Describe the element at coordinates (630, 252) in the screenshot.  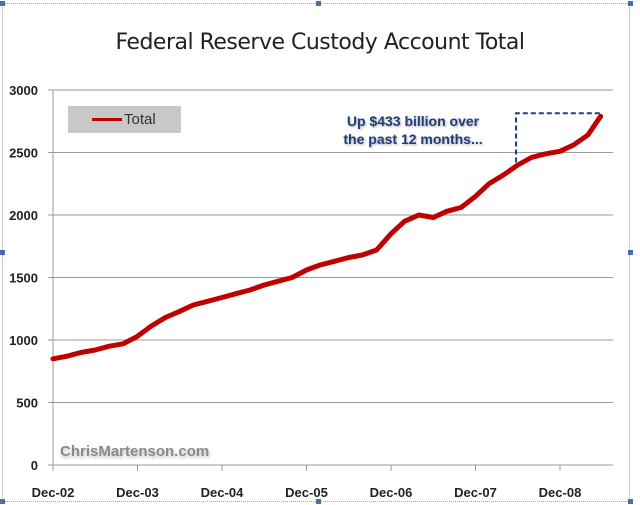
I see `resize-handle-middle-right` at that location.